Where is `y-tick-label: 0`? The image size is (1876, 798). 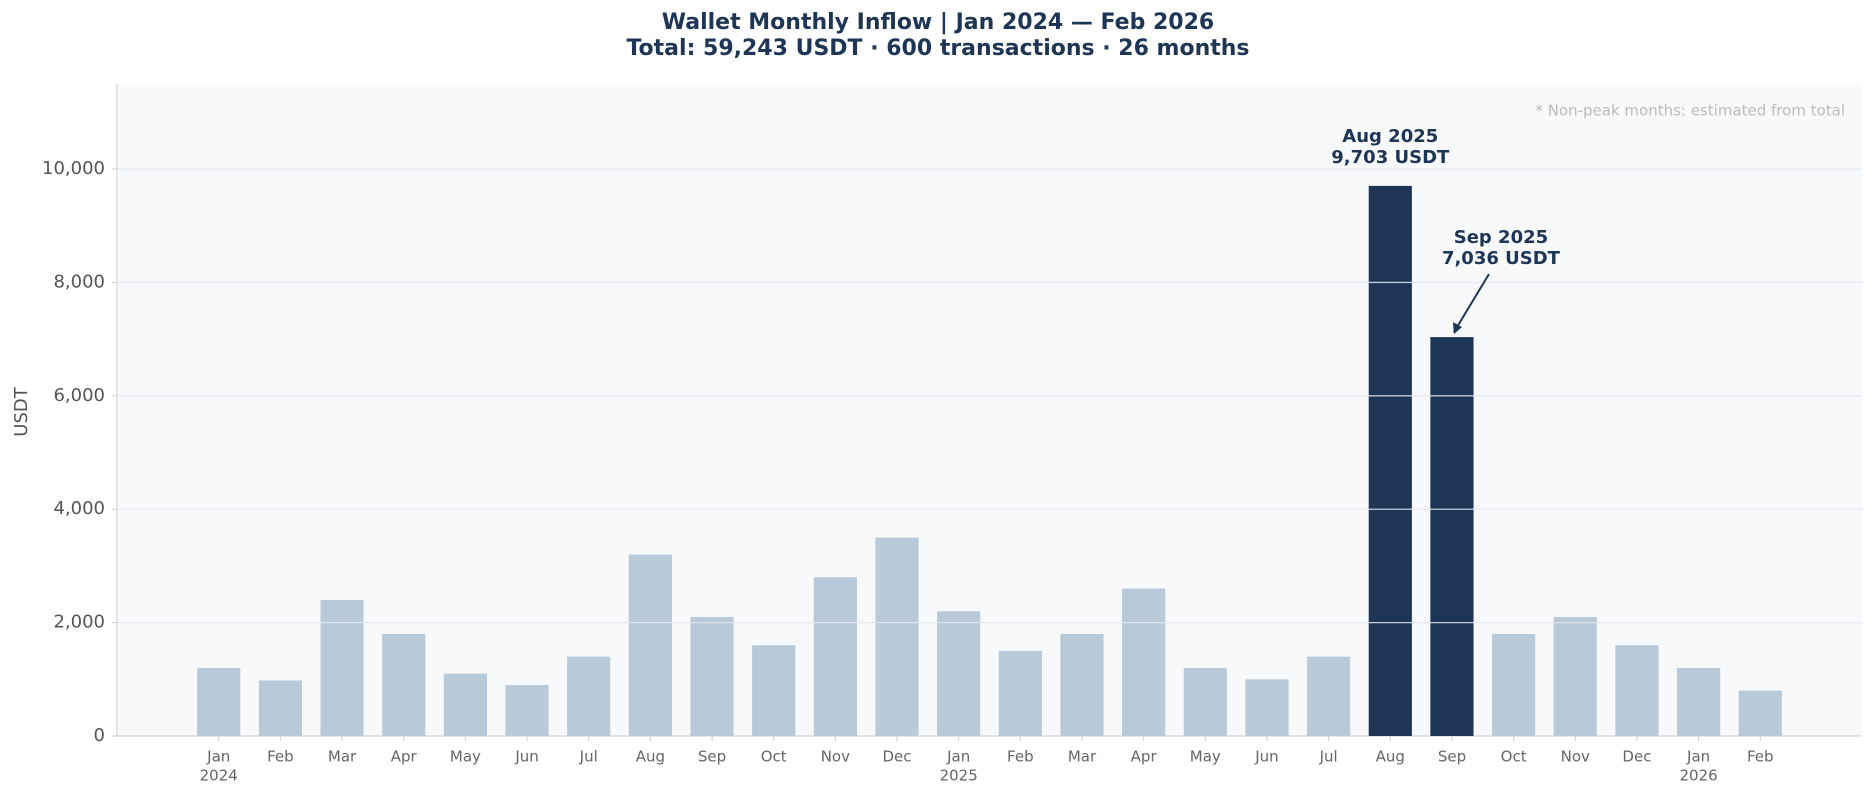 y-tick-label: 0 is located at coordinates (99, 735).